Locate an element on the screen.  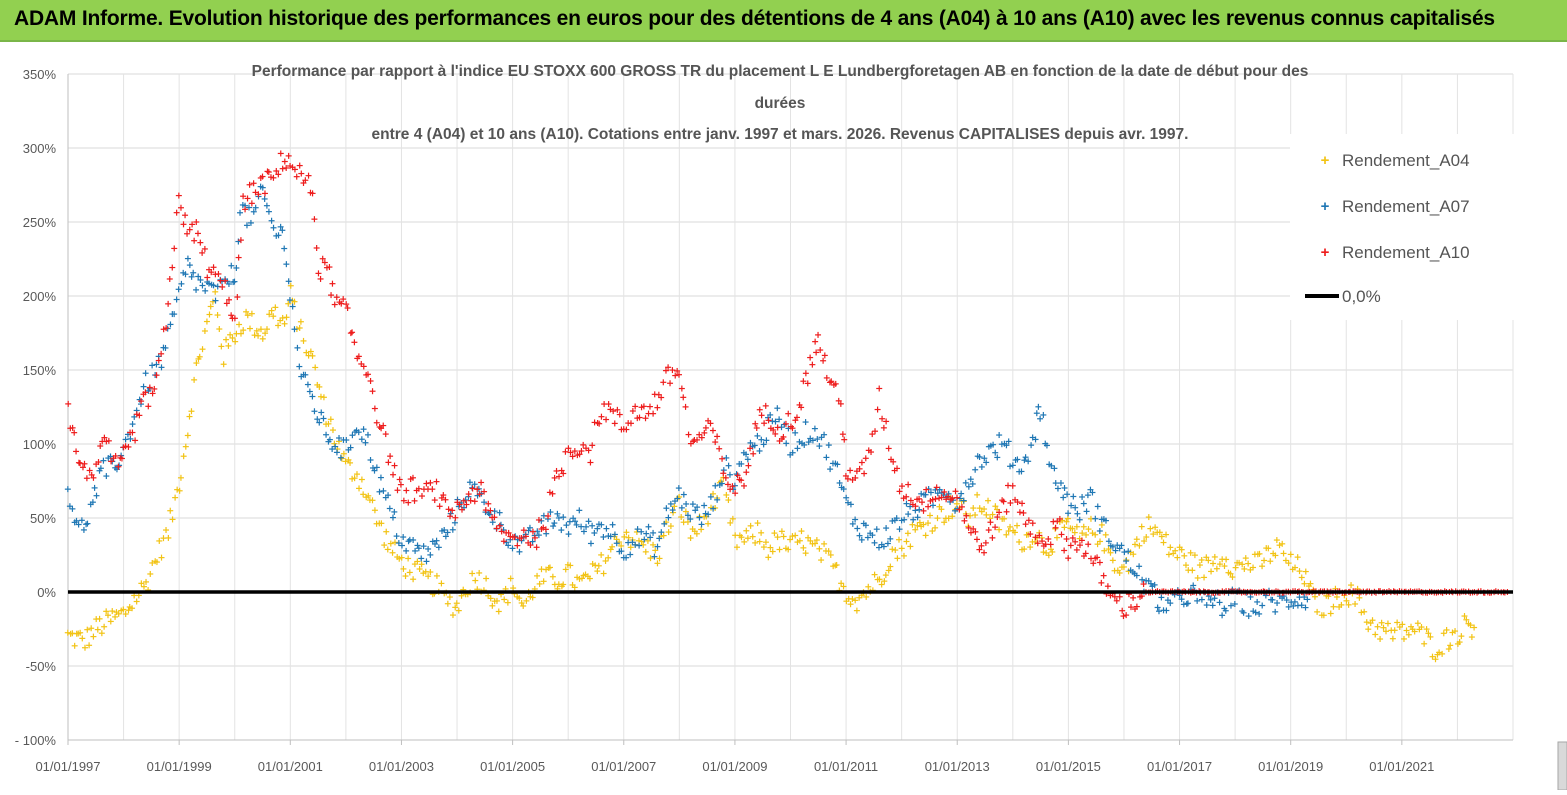
legend-marker-a04: + is located at coordinates (1325, 160).